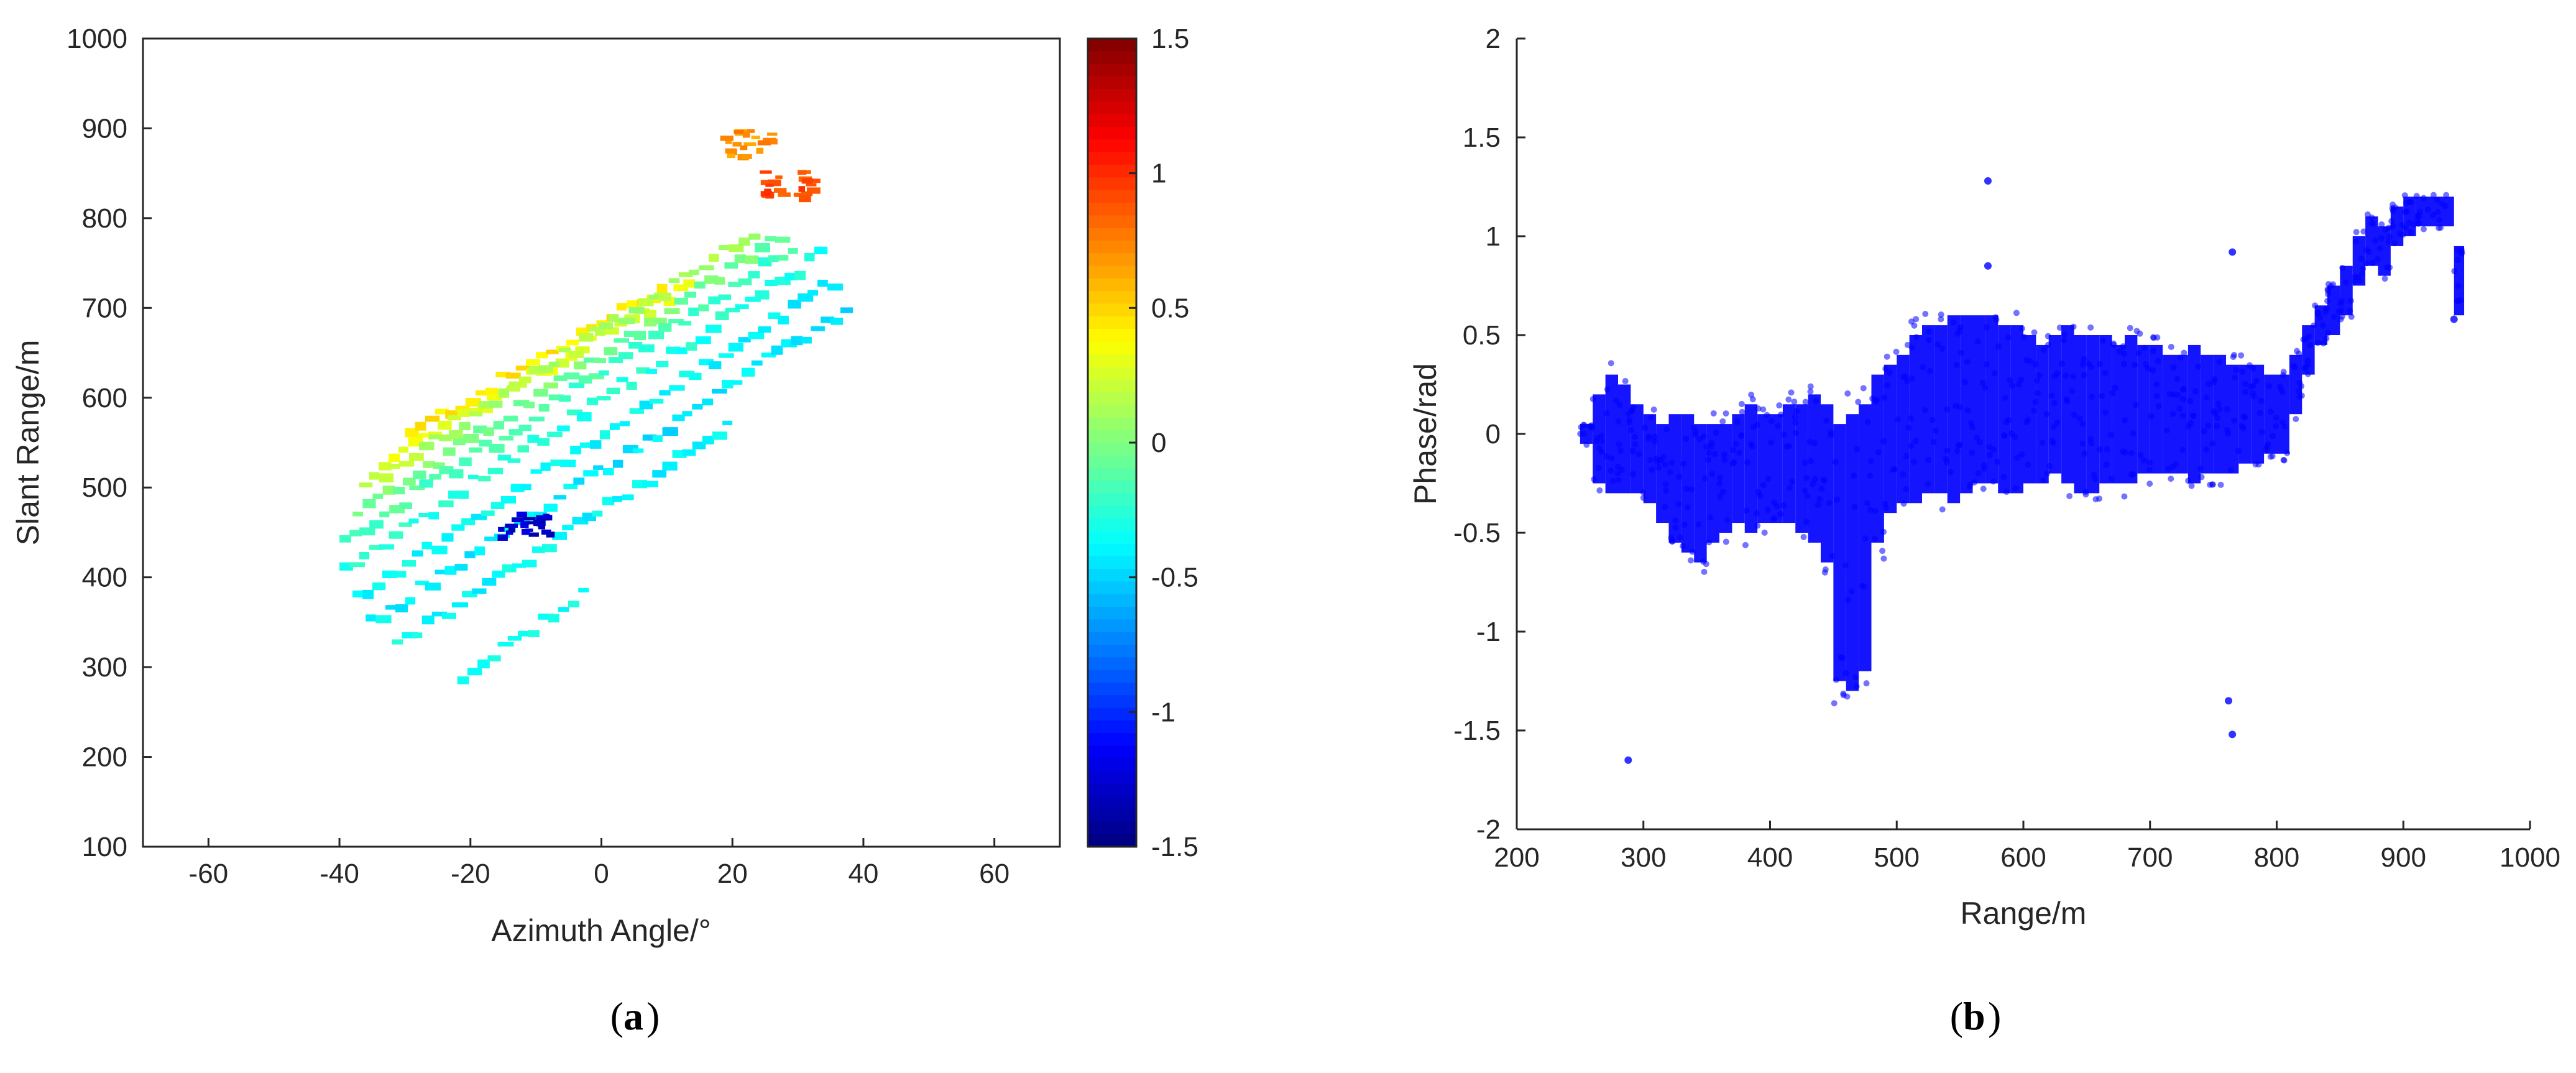 This screenshot has width=2576, height=1073. Describe the element at coordinates (104, 757) in the screenshot. I see `panel-a-y-tick-label: 200` at that location.